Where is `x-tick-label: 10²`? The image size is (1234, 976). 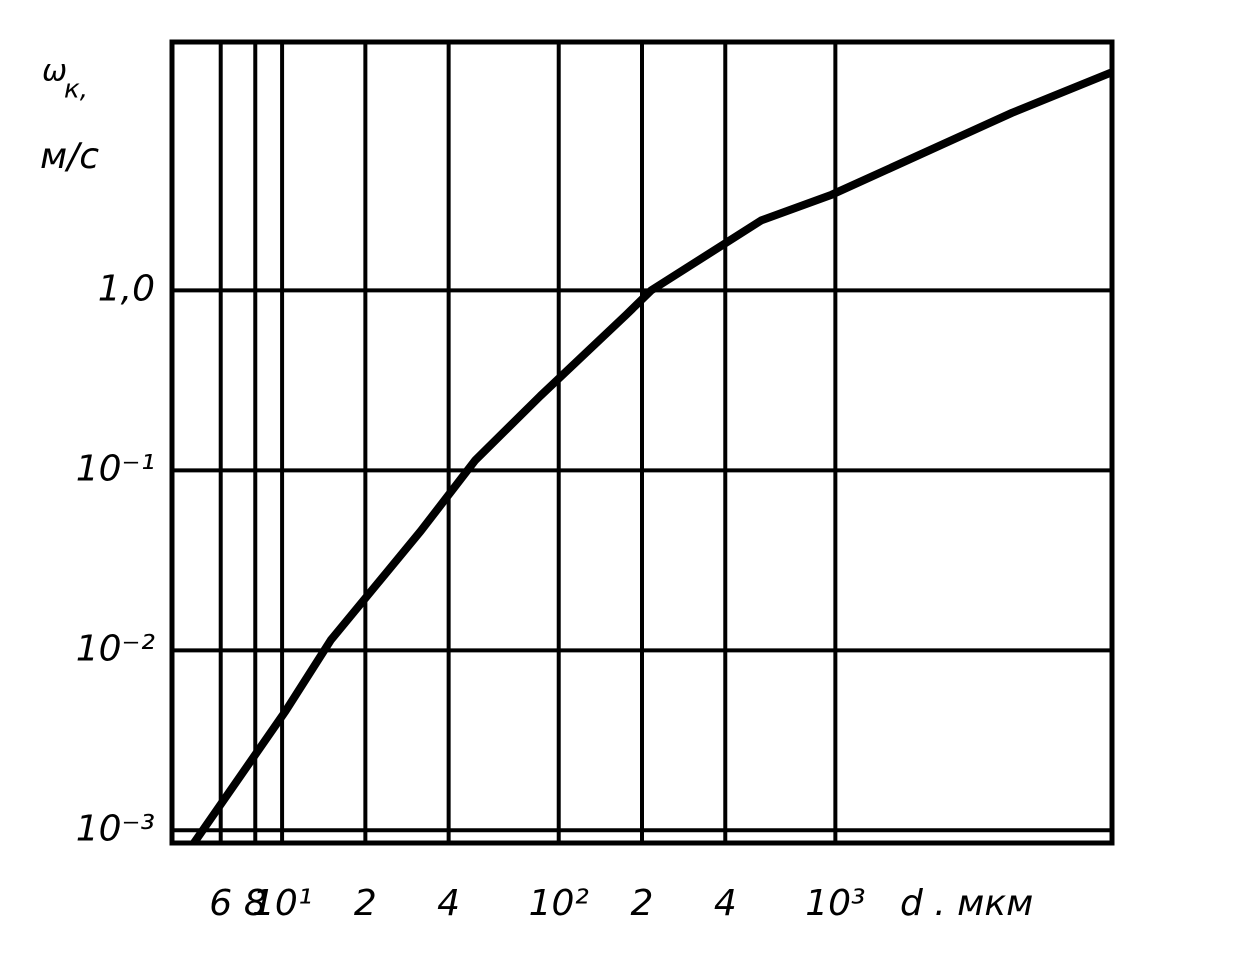 x-tick-label: 10² is located at coordinates (559, 903).